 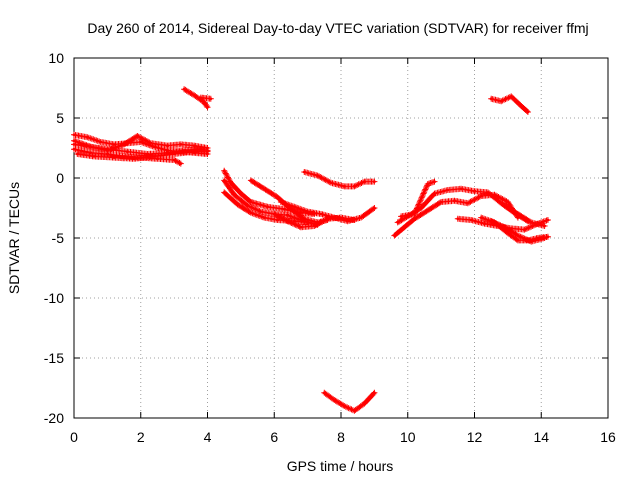 What do you see at coordinates (56, 58) in the screenshot?
I see `y-tick-label: 10` at bounding box center [56, 58].